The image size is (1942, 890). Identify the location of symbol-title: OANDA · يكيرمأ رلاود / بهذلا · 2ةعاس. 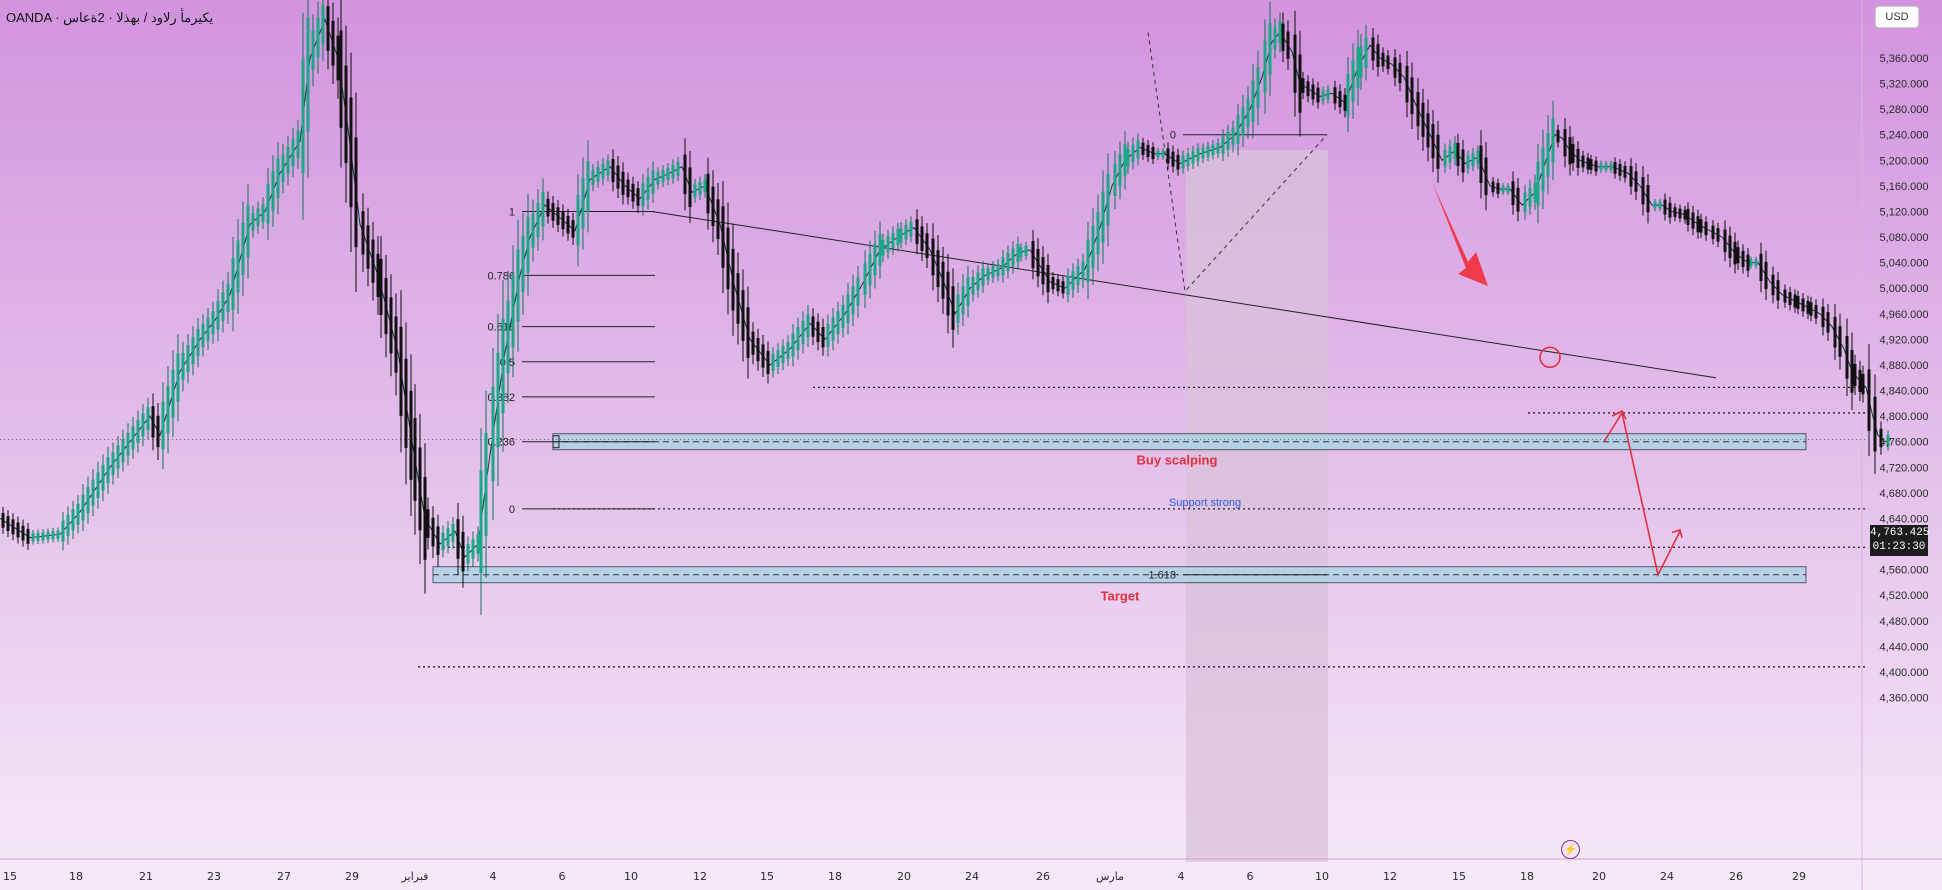
(110, 17).